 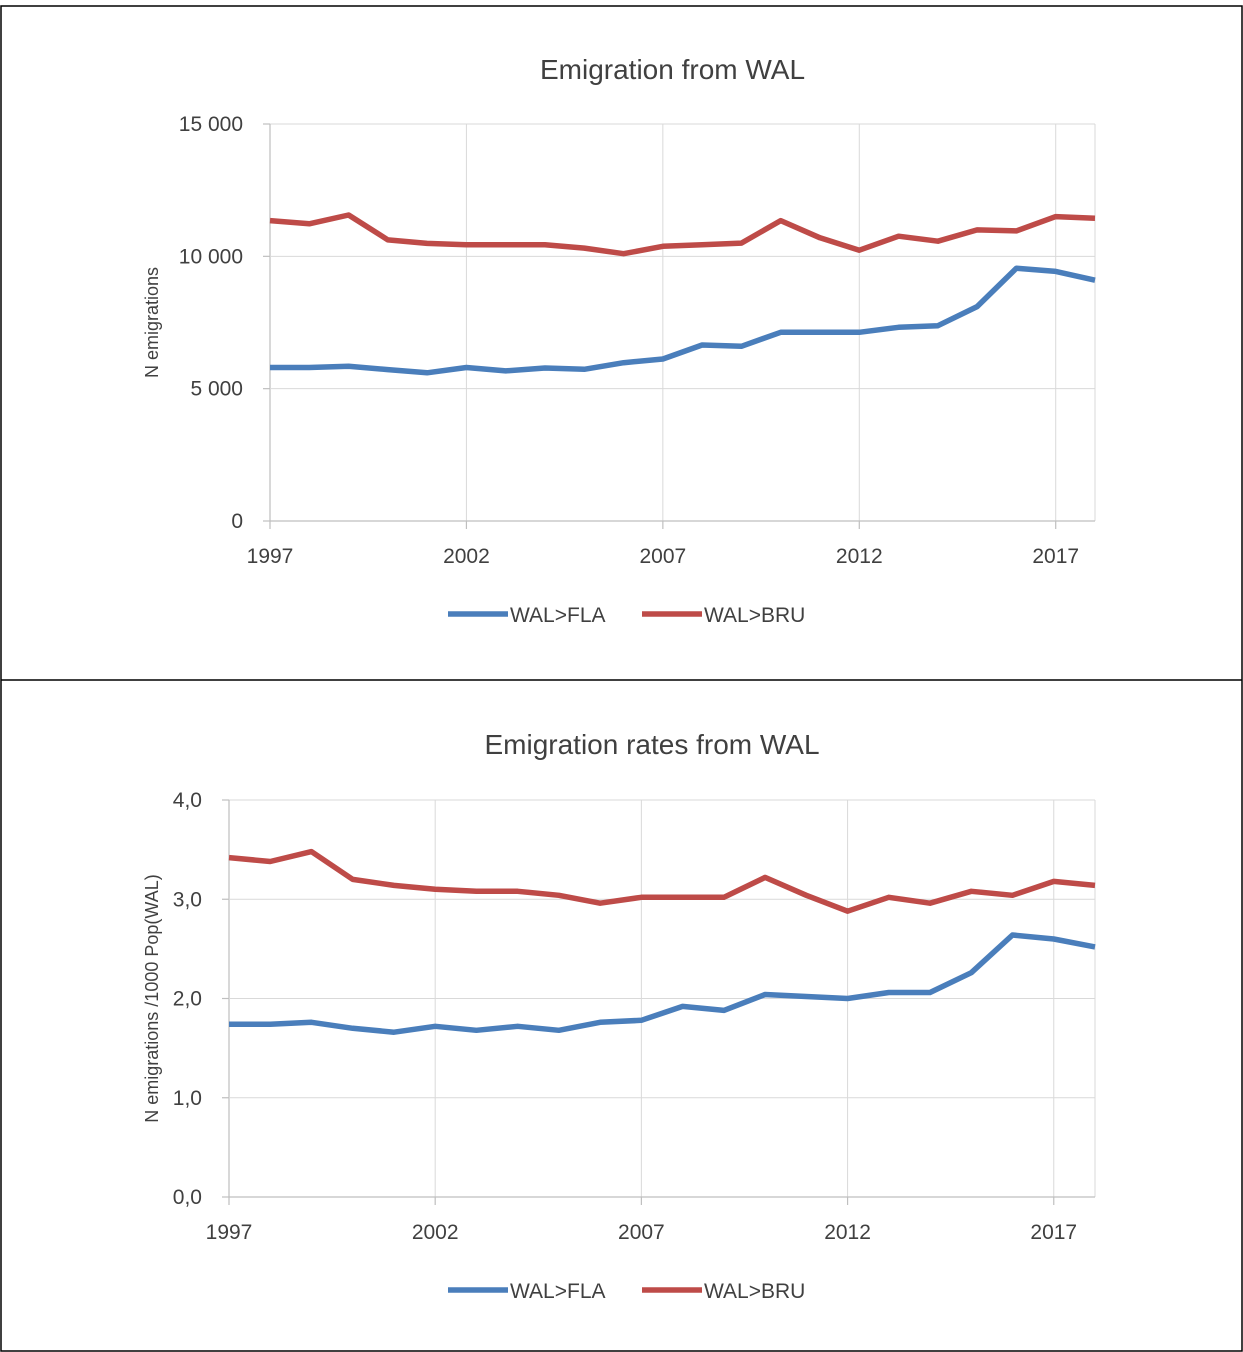 What do you see at coordinates (187, 1197) in the screenshot?
I see `y-tick-label: 0,0` at bounding box center [187, 1197].